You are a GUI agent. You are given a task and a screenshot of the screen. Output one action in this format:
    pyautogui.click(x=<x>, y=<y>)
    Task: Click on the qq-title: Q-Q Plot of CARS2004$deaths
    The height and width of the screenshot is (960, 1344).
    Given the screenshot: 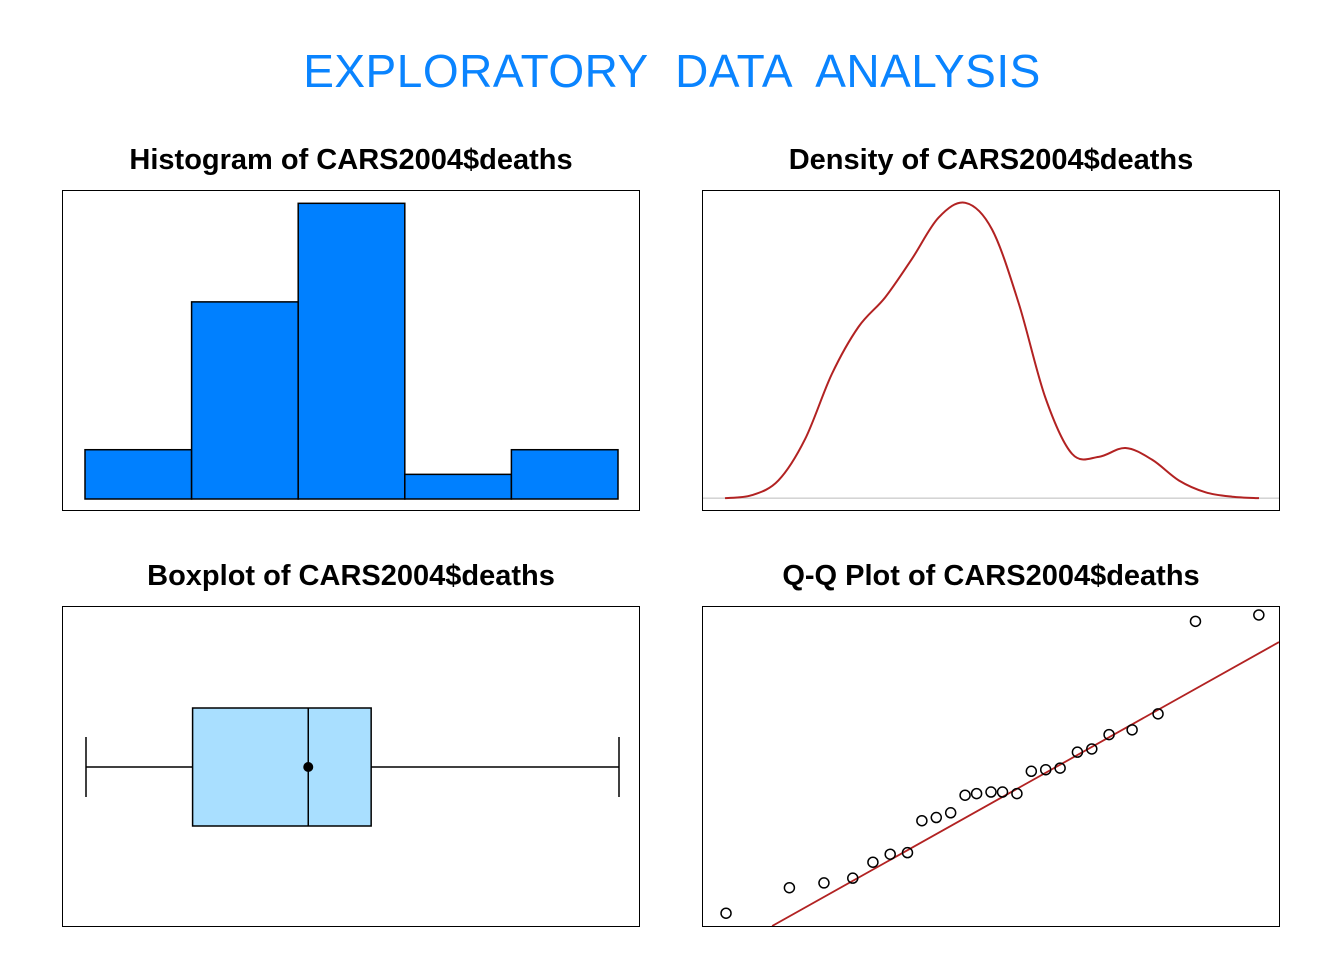 What is the action you would take?
    pyautogui.click(x=991, y=576)
    